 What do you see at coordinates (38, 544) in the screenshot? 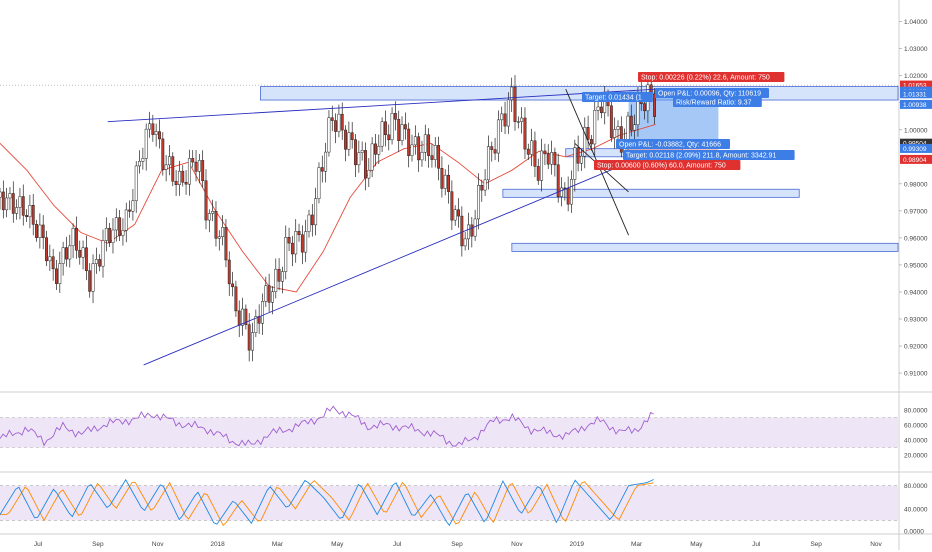
I see `x-axis-label: Jul` at bounding box center [38, 544].